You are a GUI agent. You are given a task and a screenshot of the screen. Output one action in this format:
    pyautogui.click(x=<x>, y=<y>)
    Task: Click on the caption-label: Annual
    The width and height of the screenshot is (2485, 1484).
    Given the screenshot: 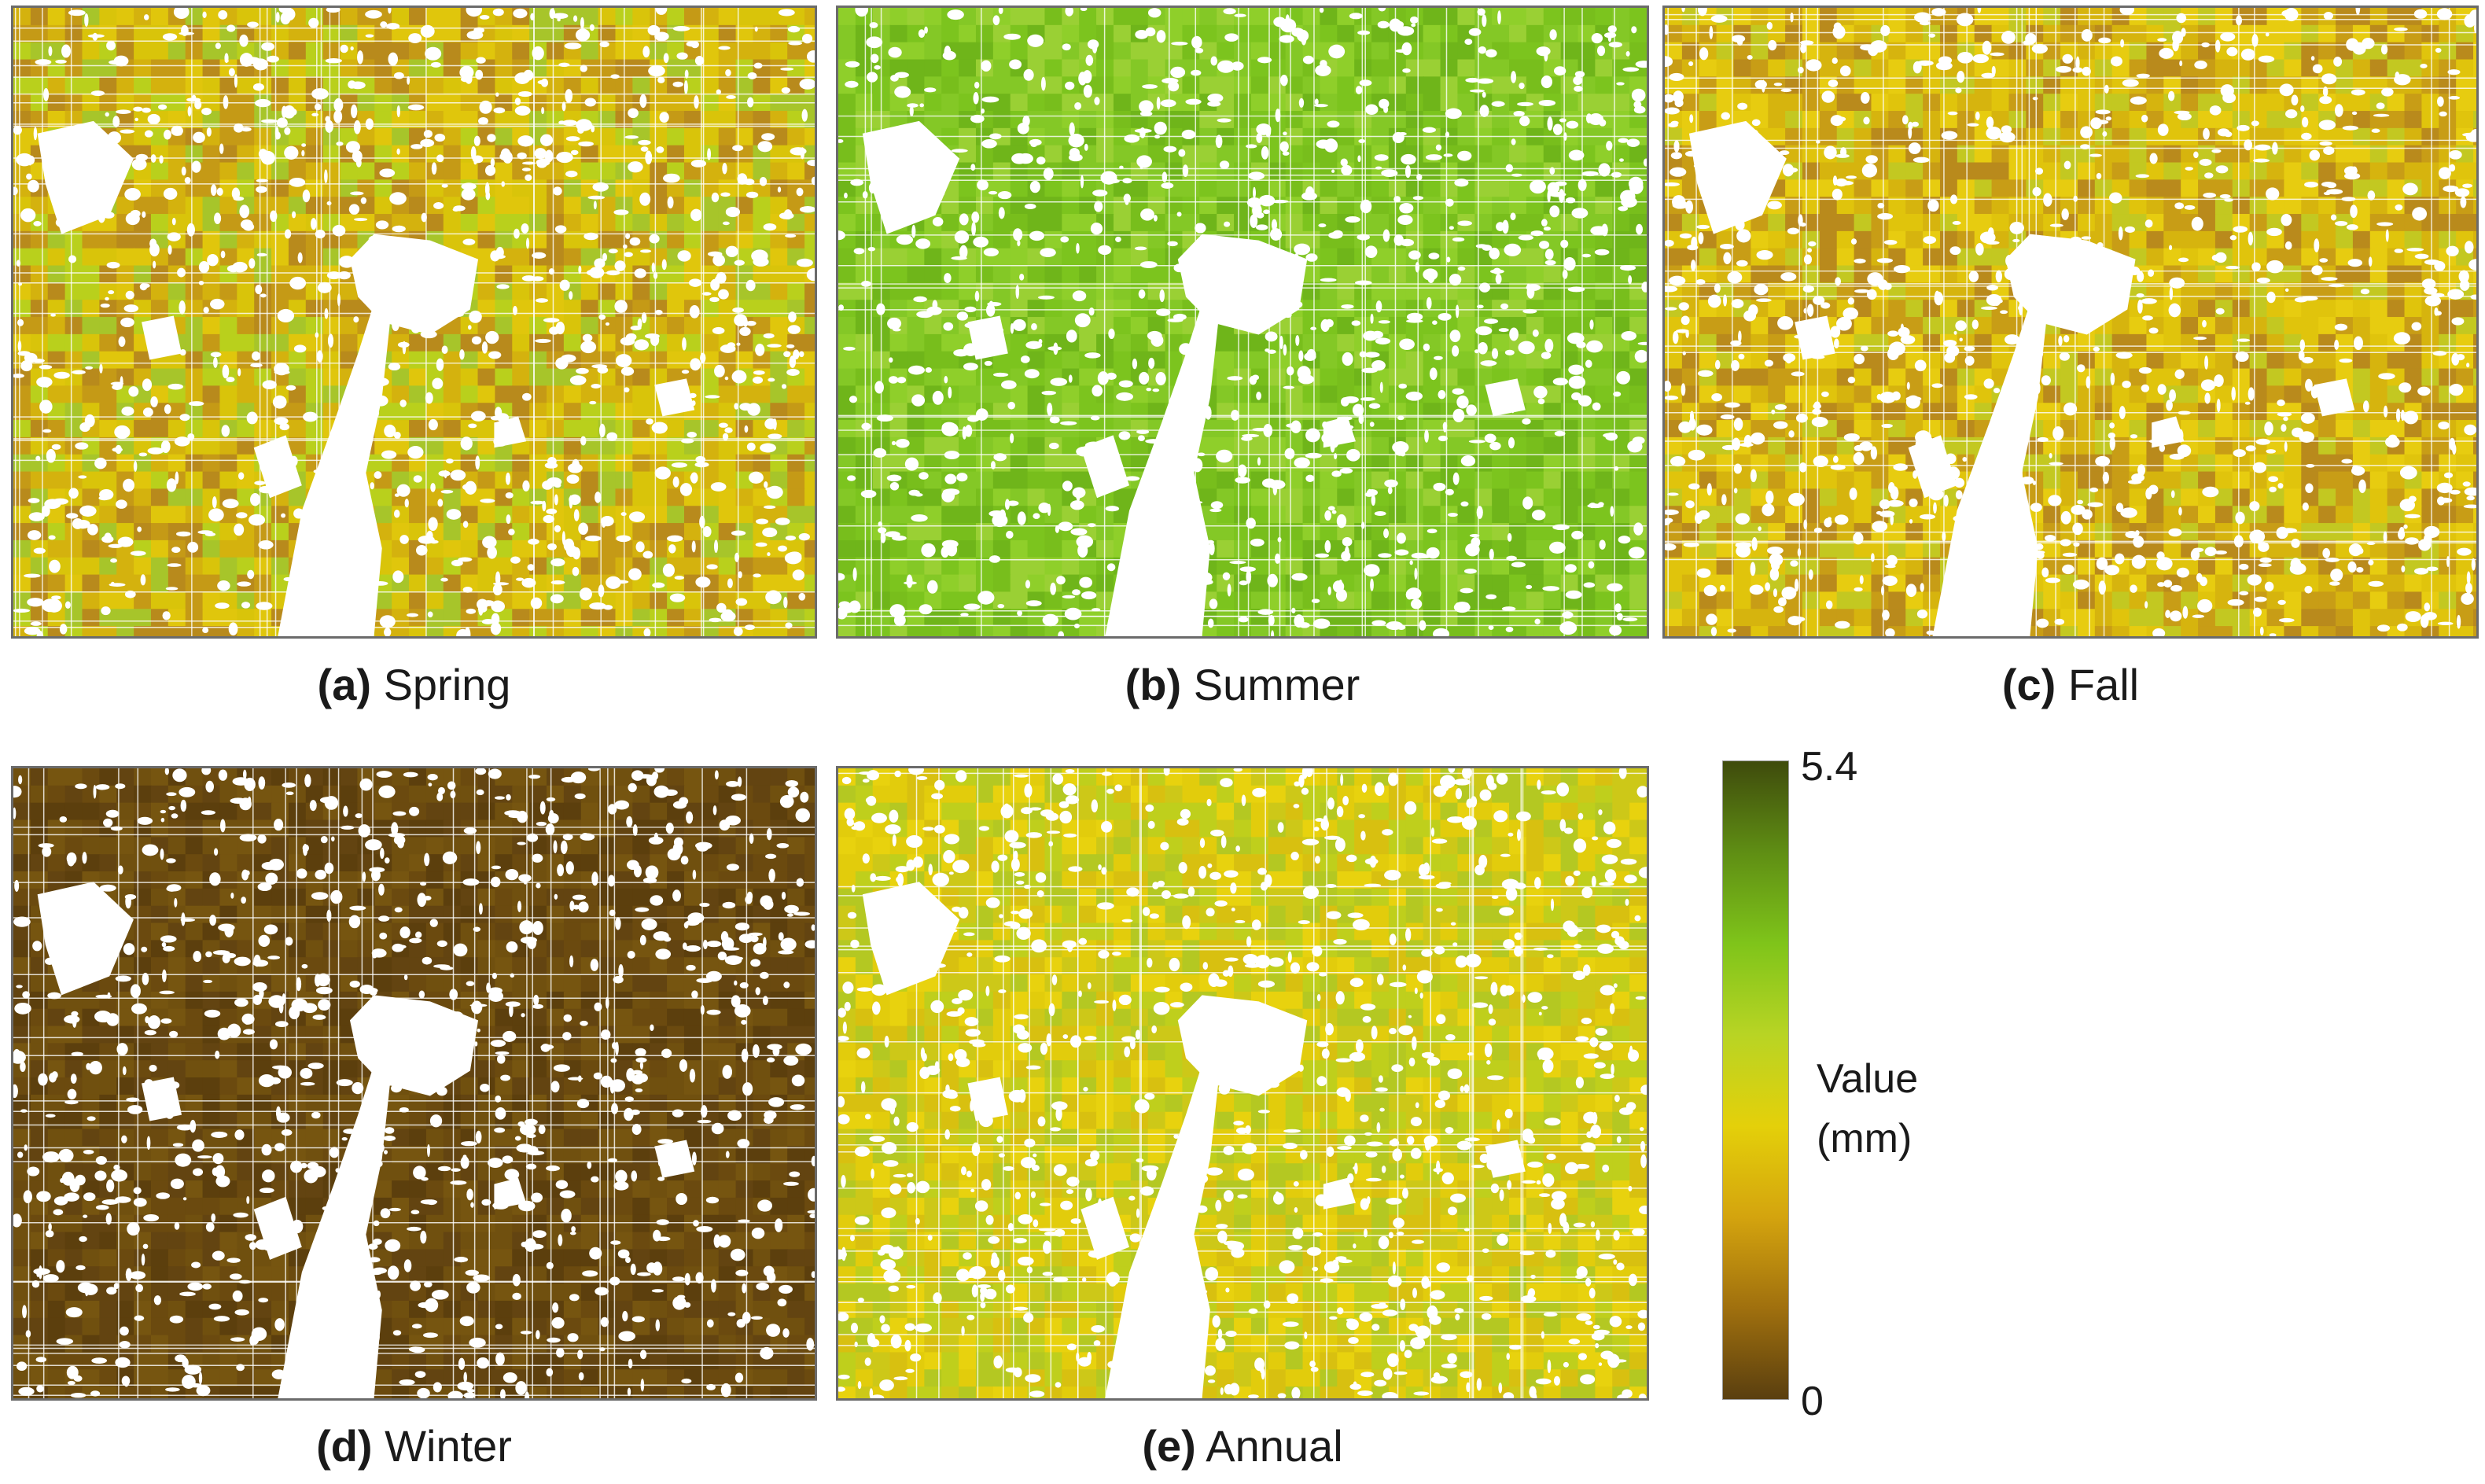 What is the action you would take?
    pyautogui.click(x=1274, y=1446)
    